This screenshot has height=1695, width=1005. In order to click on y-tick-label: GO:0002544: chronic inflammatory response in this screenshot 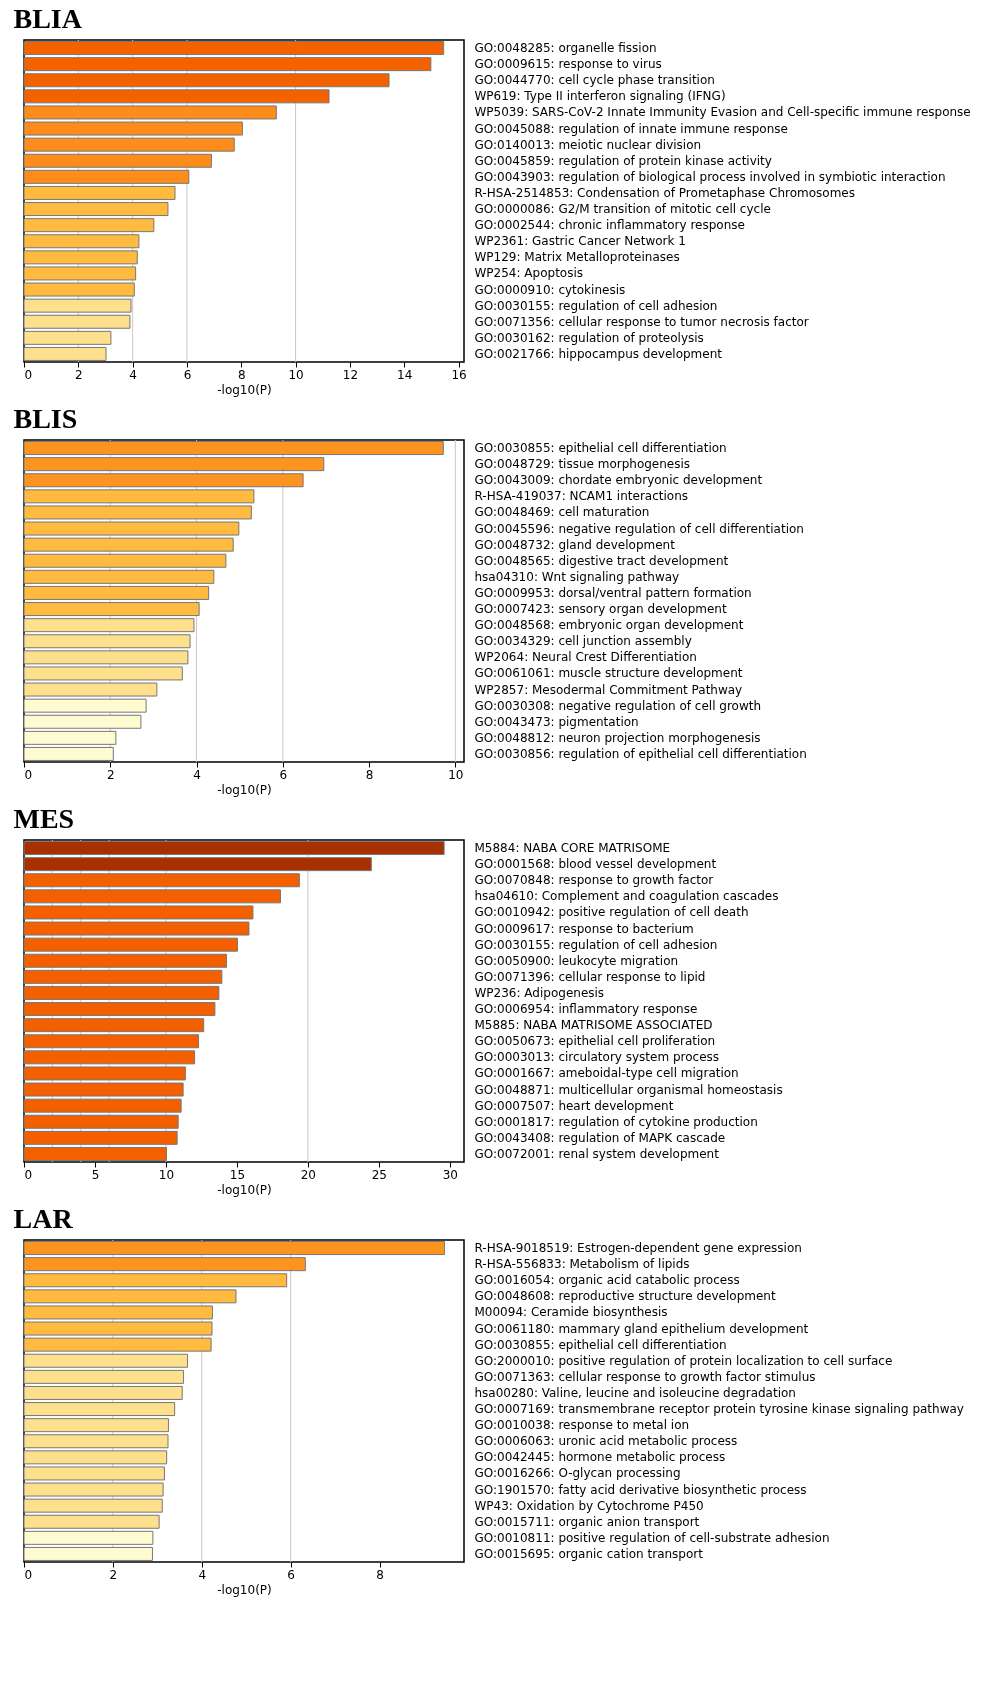, I will do `click(609, 225)`.